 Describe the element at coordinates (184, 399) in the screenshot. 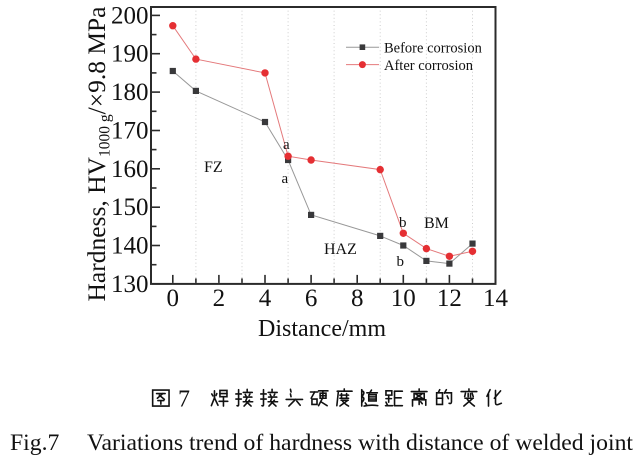

I see `svg-text: 7` at that location.